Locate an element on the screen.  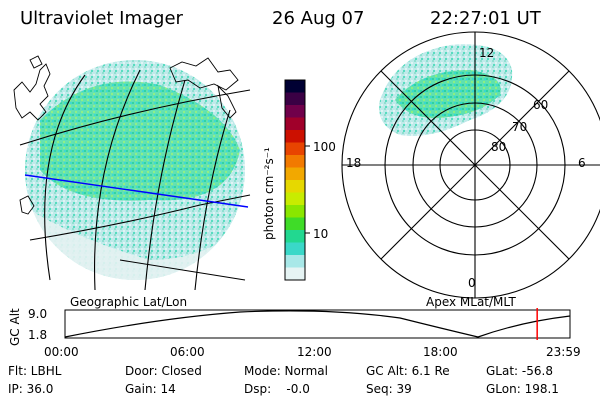
timeline-xtick-0: 00:00 is located at coordinates (61, 352).